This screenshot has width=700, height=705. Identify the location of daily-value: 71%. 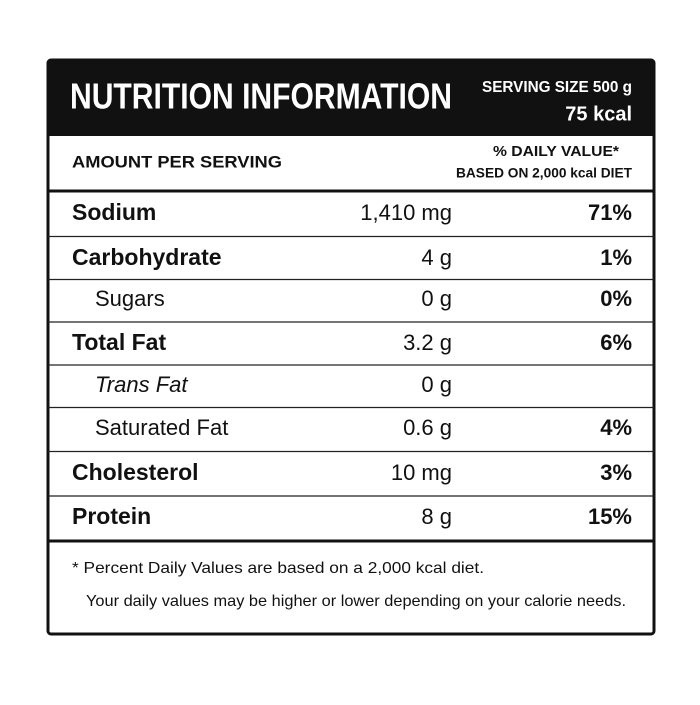
(610, 212).